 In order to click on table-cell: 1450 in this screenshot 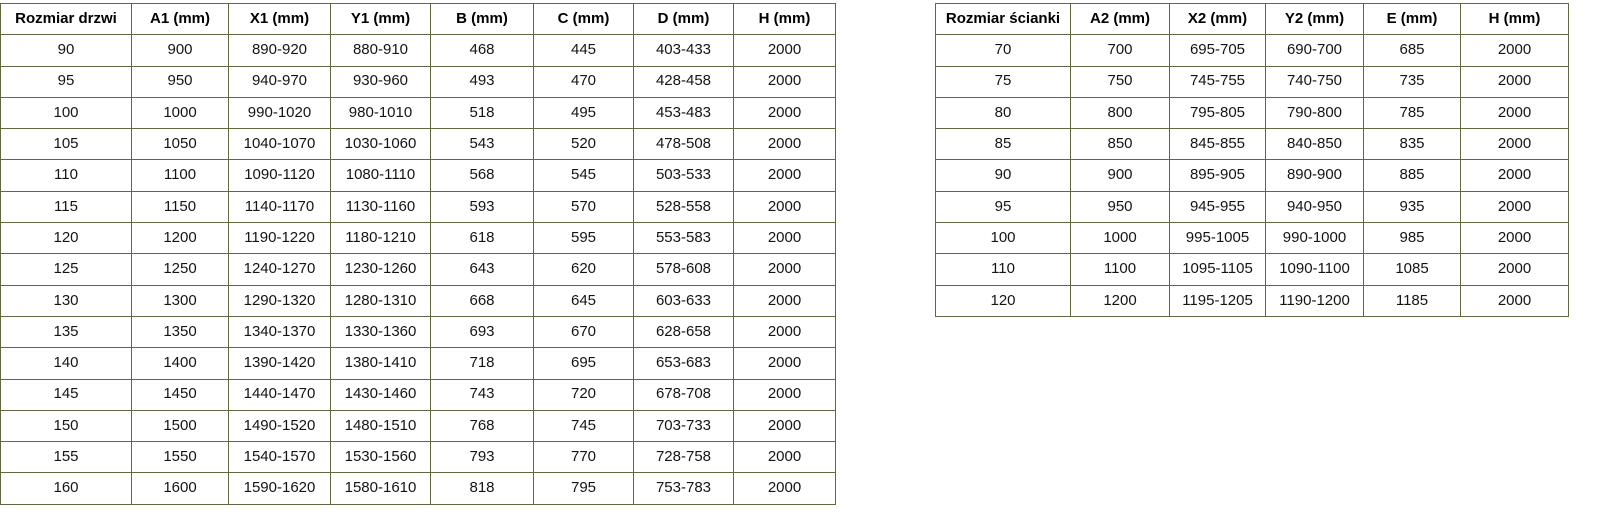, I will do `click(180, 394)`.